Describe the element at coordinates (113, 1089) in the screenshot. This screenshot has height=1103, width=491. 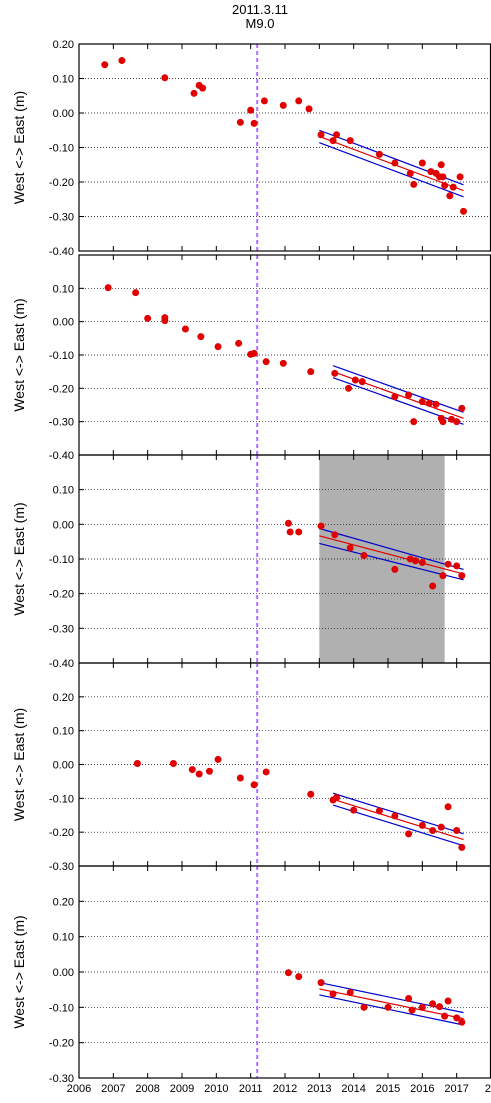
I see `x-tick-label: 2007` at that location.